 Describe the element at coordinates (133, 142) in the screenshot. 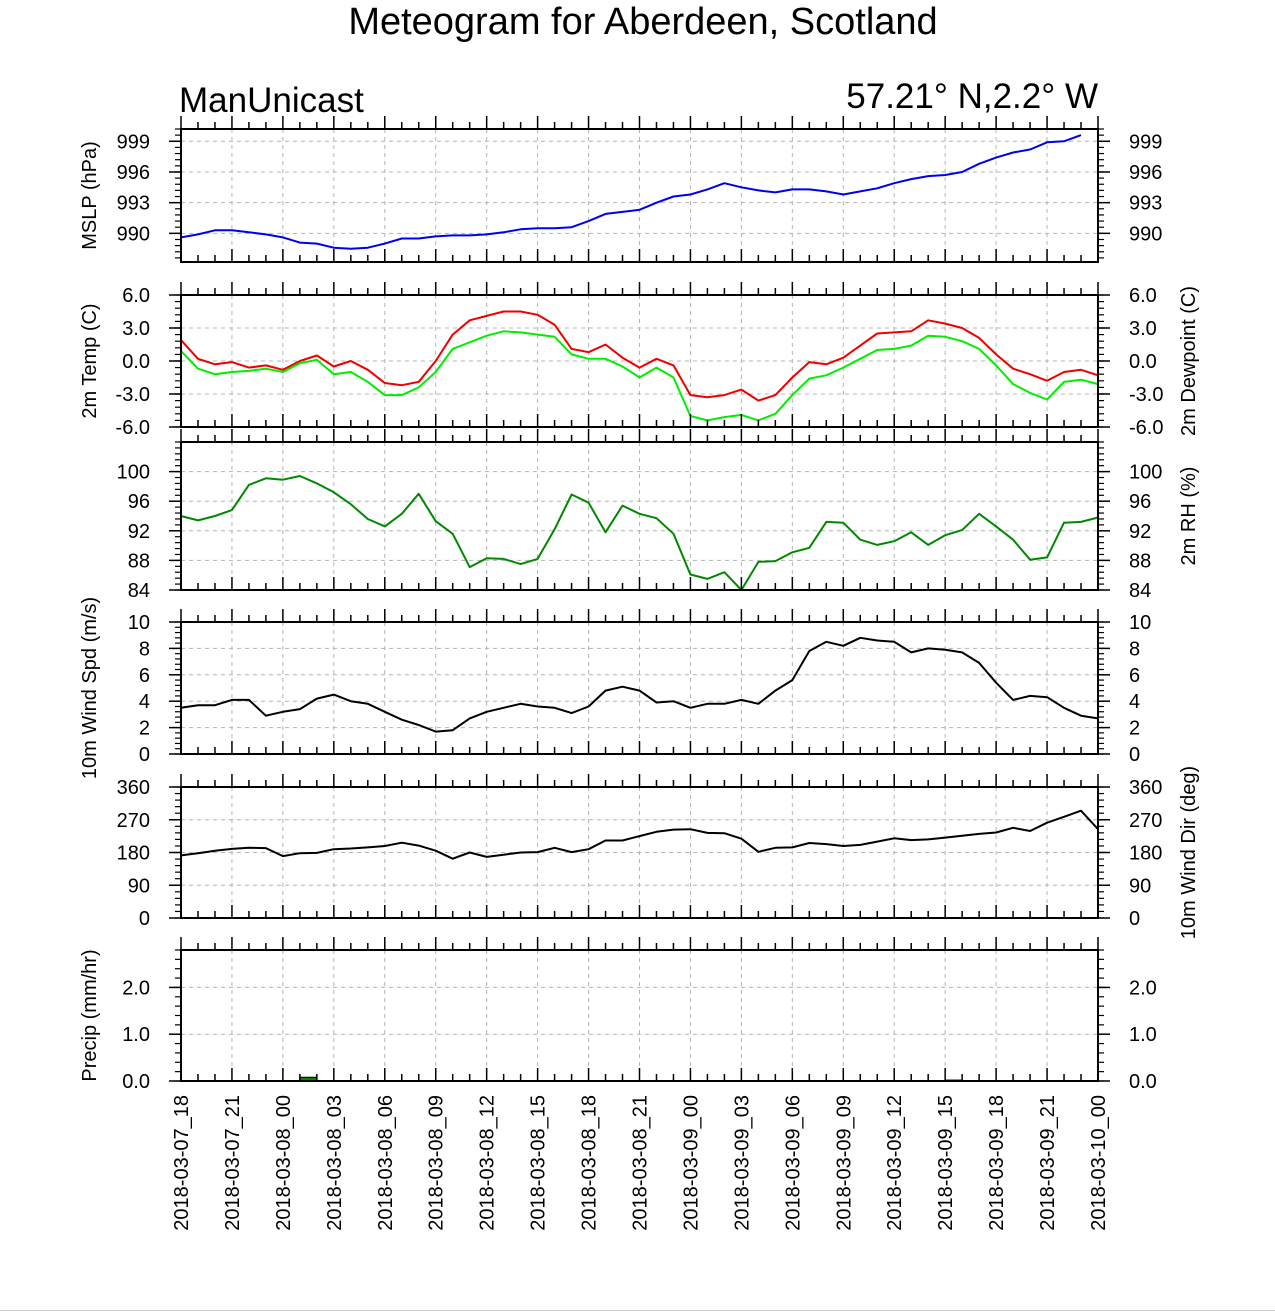

I see `y-tick-label-left: 999` at that location.